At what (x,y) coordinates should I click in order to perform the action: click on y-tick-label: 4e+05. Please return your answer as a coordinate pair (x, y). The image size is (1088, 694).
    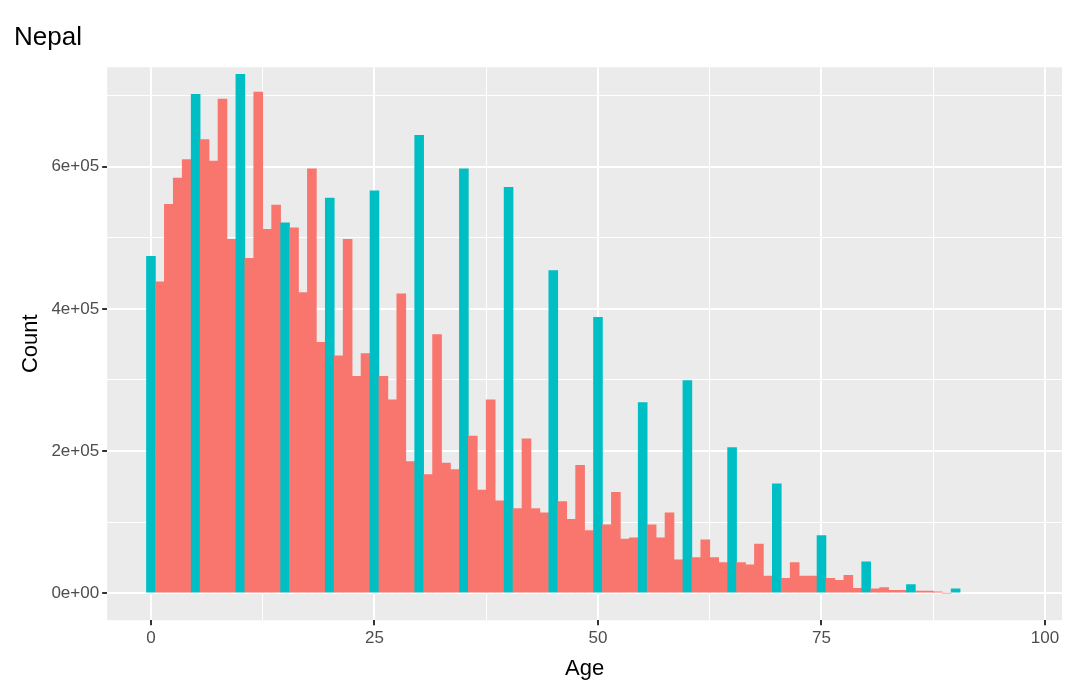
    Looking at the image, I should click on (75, 308).